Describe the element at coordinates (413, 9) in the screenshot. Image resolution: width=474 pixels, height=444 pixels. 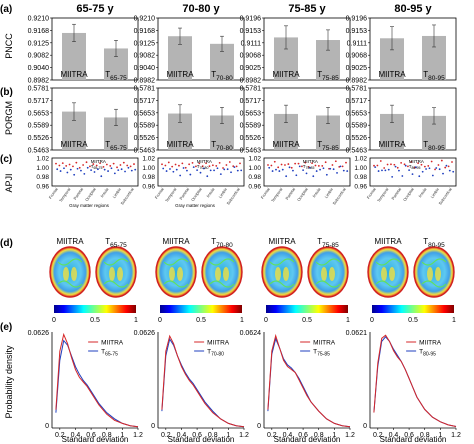
I see `age-group-title: 80-95 y` at that location.